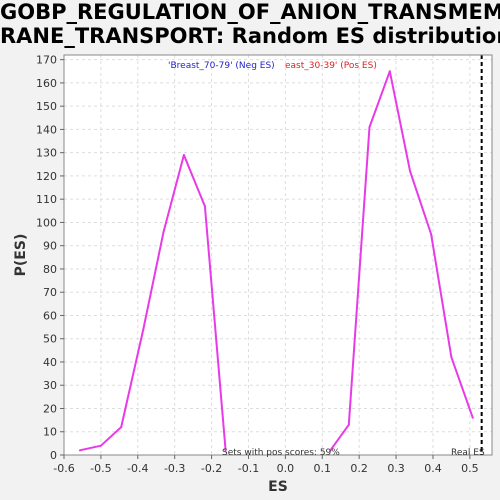 The image size is (500, 500). What do you see at coordinates (50, 432) in the screenshot?
I see `y-tick-label: 10` at bounding box center [50, 432].